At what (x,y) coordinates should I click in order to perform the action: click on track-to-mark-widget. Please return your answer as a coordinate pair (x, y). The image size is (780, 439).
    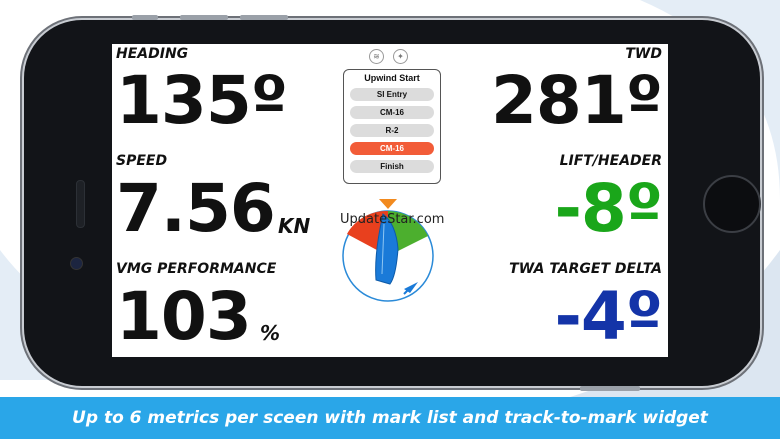
    Looking at the image, I should click on (388, 250).